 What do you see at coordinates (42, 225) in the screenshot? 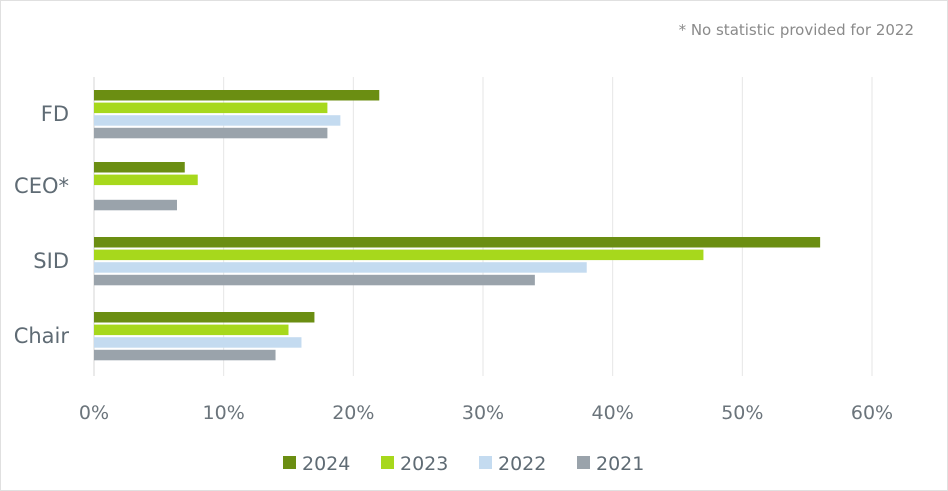
I see `category-labels: FD CEO* SID Chair` at bounding box center [42, 225].